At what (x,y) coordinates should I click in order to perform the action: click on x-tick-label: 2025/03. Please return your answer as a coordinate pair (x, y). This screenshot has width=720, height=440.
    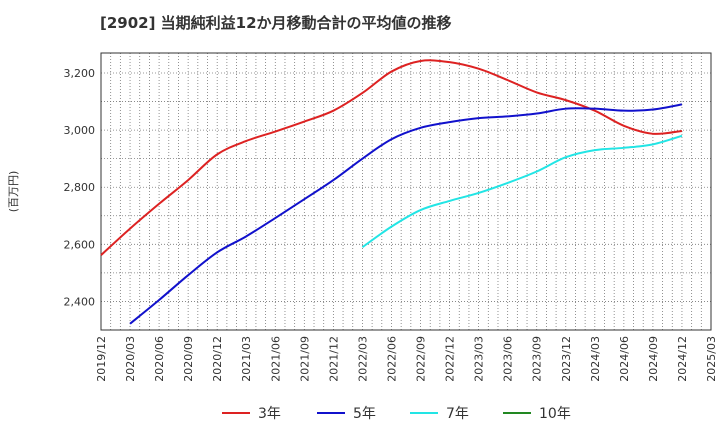
    Looking at the image, I should click on (711, 359).